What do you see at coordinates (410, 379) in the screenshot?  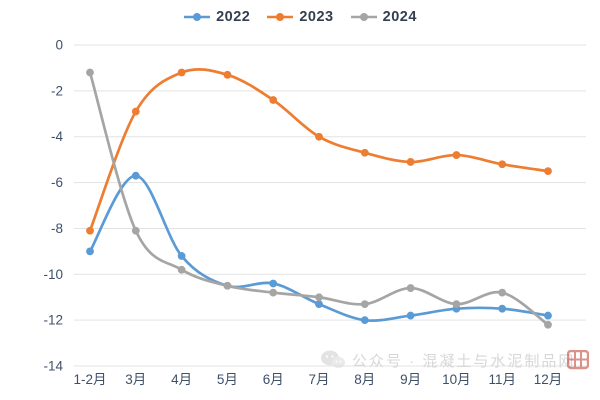 I see `x-axis-tick-label: 9月` at bounding box center [410, 379].